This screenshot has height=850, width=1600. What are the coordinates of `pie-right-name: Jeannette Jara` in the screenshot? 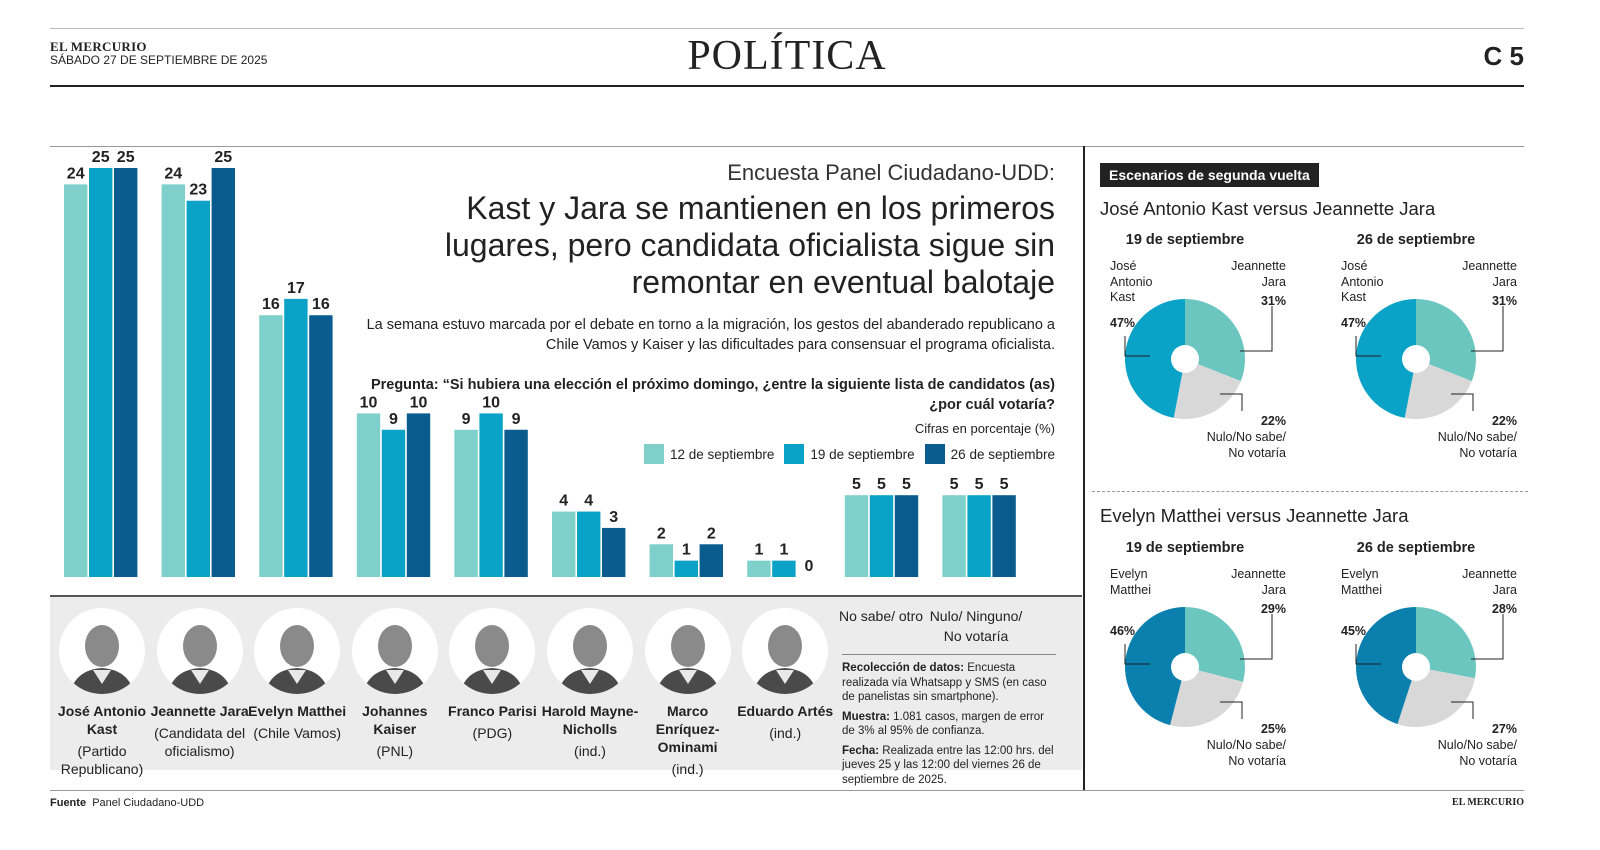 It's located at (1489, 582).